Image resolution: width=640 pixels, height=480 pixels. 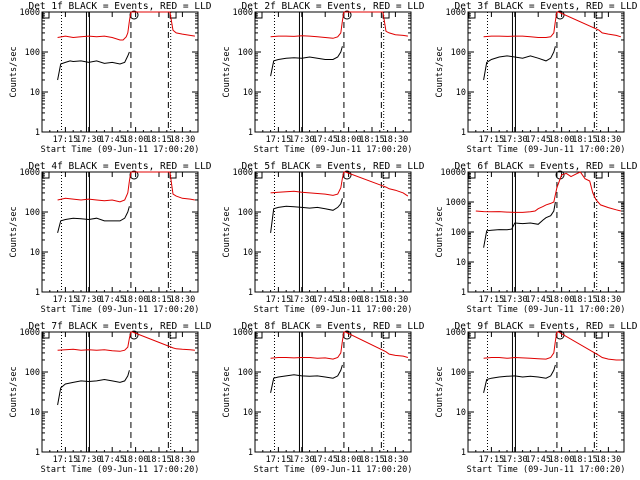 I want to click on panel-title: Det 7f BLACK = Events, RED = LLD, so click(x=119, y=326).